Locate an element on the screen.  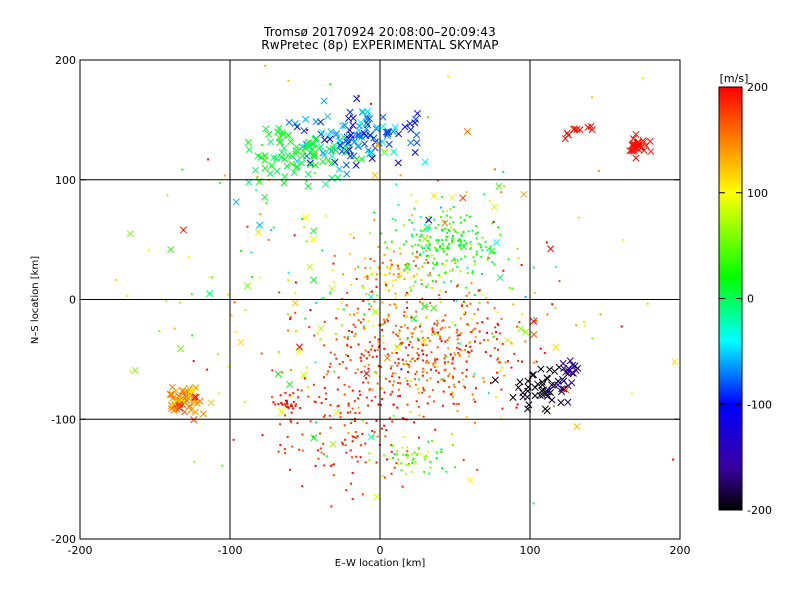
colorbar-tick-label: 0 is located at coordinates (750, 299).